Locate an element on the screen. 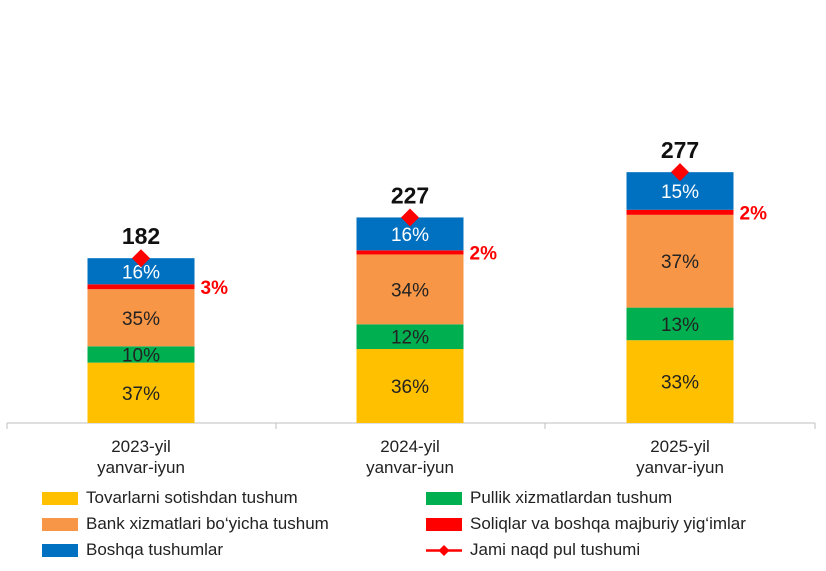 The height and width of the screenshot is (571, 826). data-label-boshqa-tushumlar-1: 16% is located at coordinates (410, 235).